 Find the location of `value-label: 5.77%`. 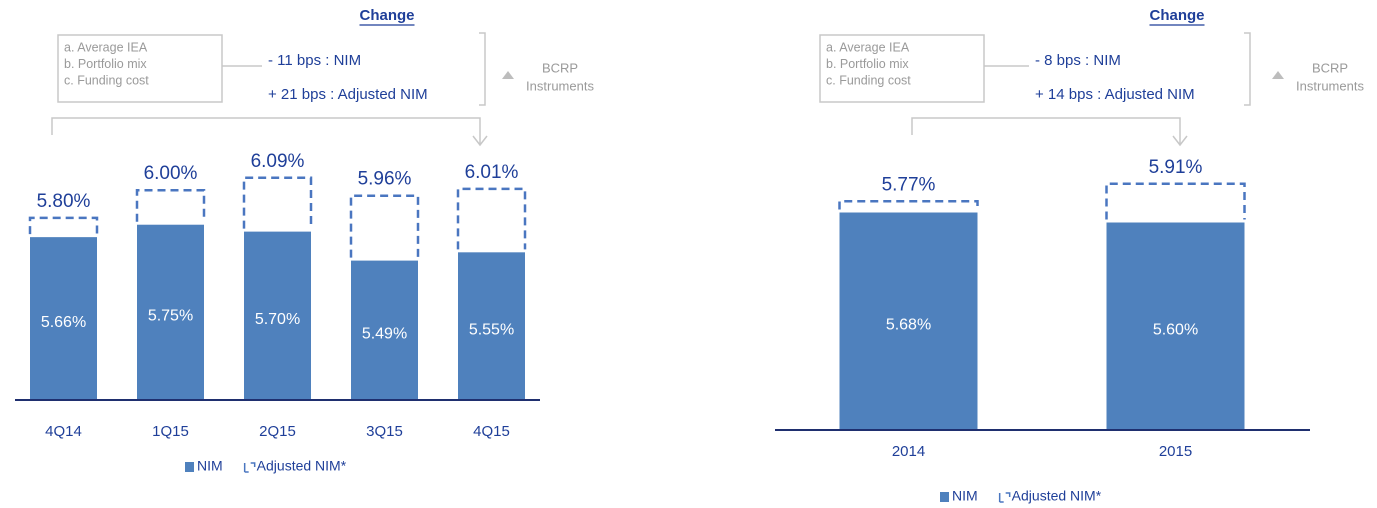

value-label: 5.77% is located at coordinates (909, 184).